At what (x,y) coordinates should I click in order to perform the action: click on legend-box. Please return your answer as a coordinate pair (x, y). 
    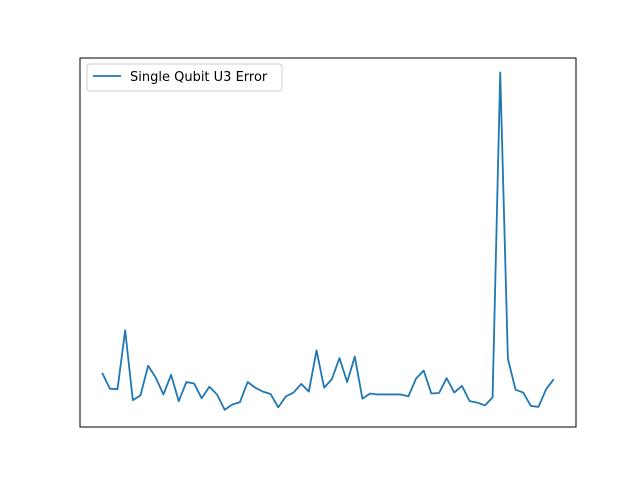
    Looking at the image, I should click on (184, 77).